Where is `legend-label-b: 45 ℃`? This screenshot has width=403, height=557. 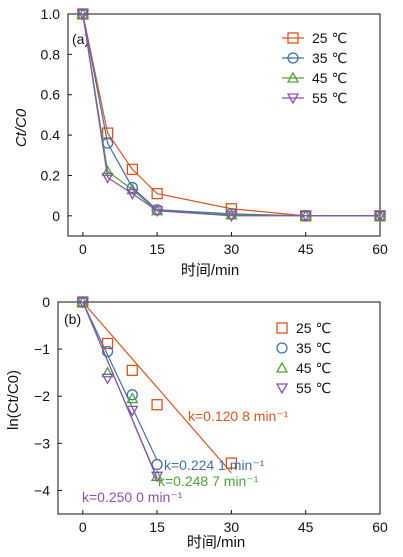 legend-label-b: 45 ℃ is located at coordinates (313, 368).